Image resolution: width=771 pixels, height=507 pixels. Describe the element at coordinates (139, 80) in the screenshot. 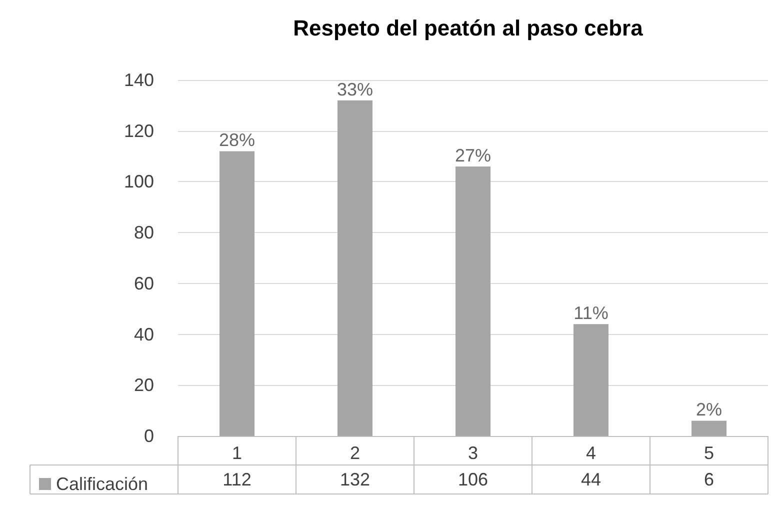

I see `y-tick-label: 140` at that location.